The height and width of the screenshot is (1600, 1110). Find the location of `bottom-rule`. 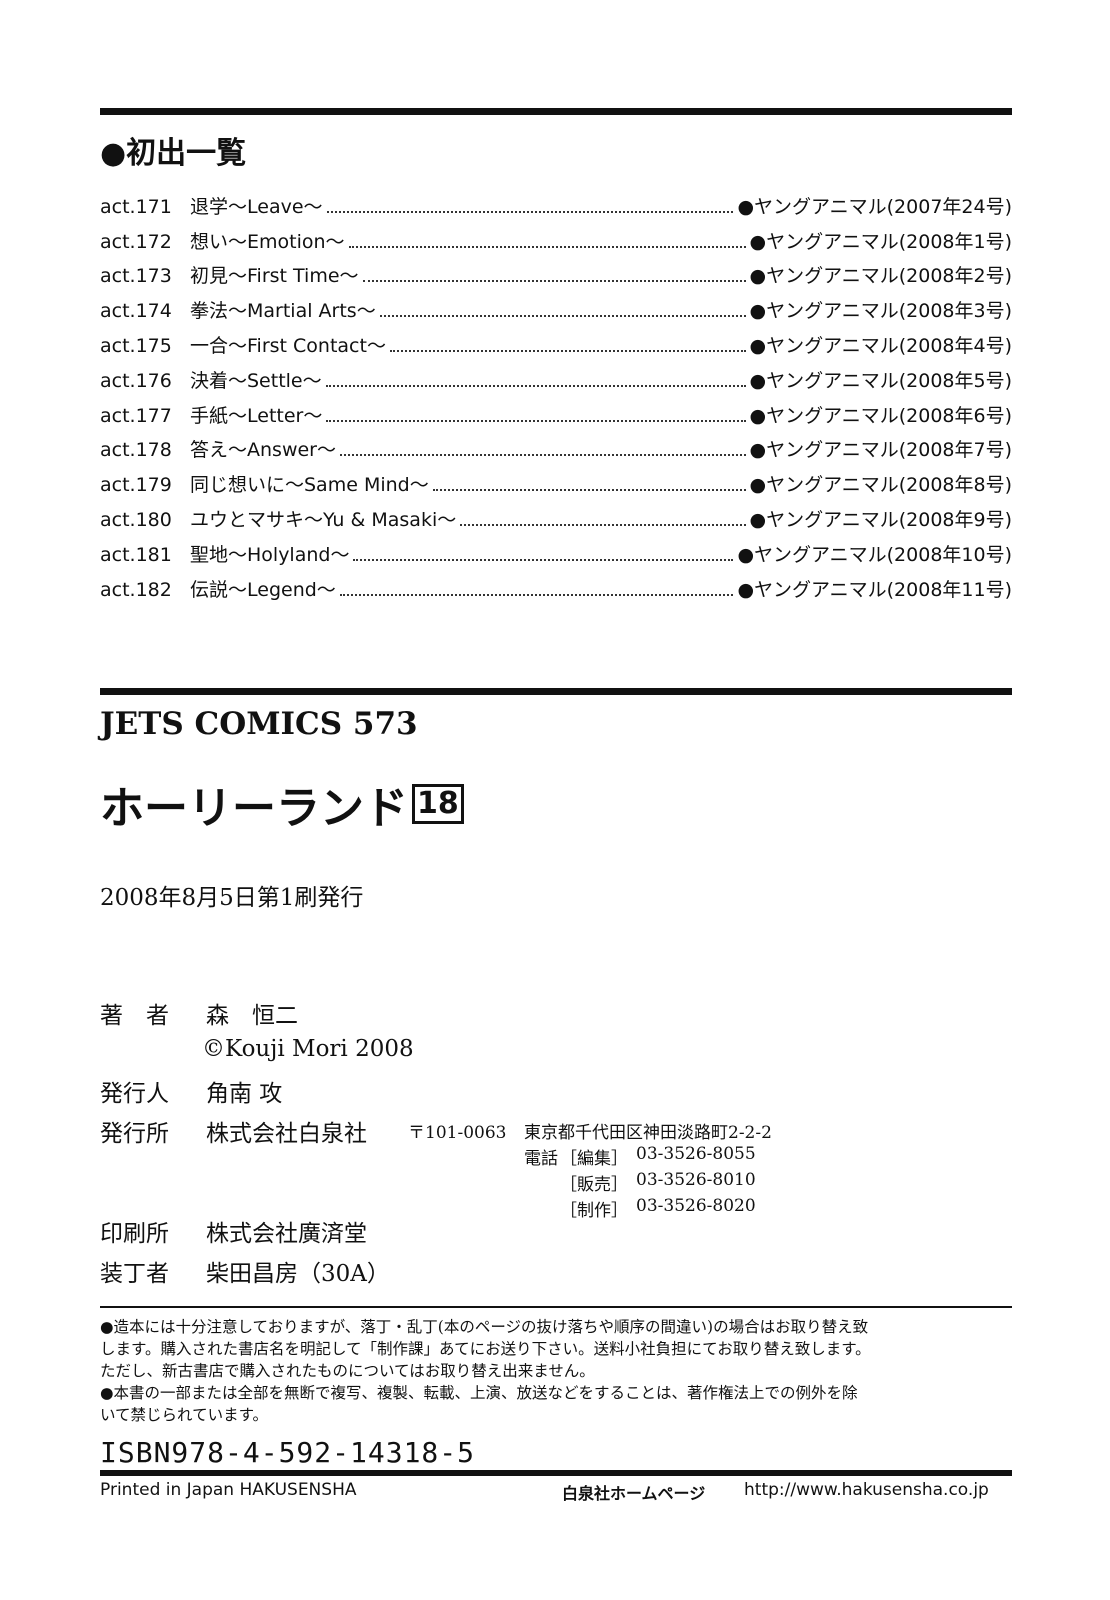

bottom-rule is located at coordinates (556, 1473).